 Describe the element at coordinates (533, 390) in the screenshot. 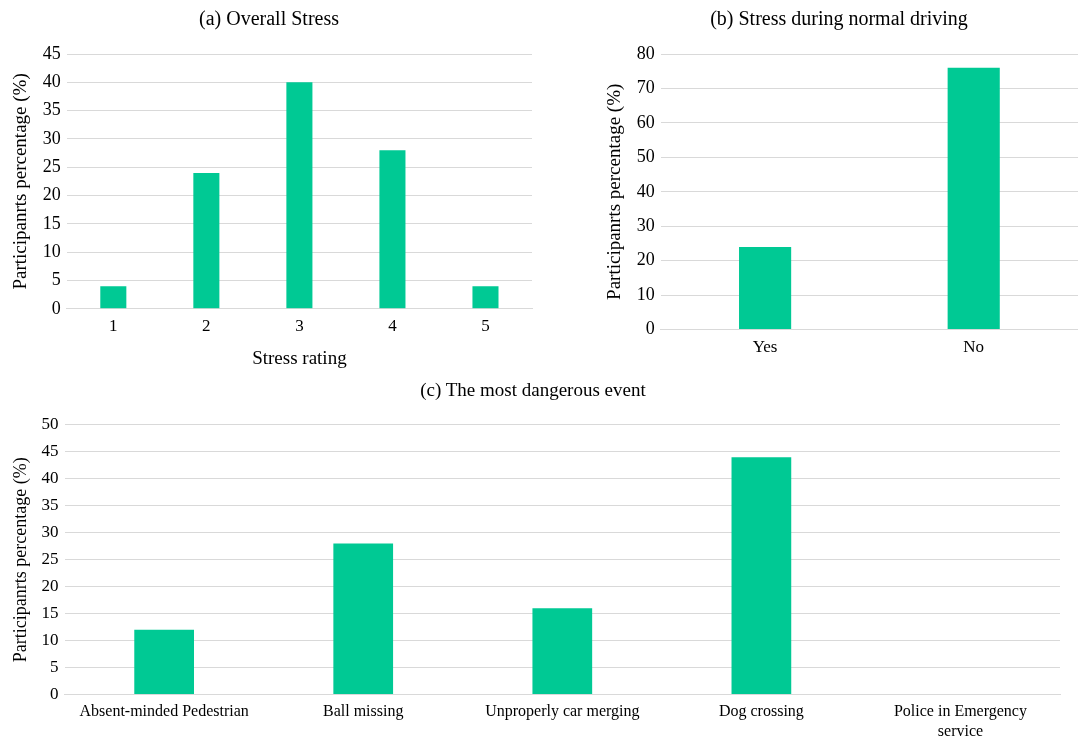

I see `chart-title: (c) The most dangerous event` at that location.